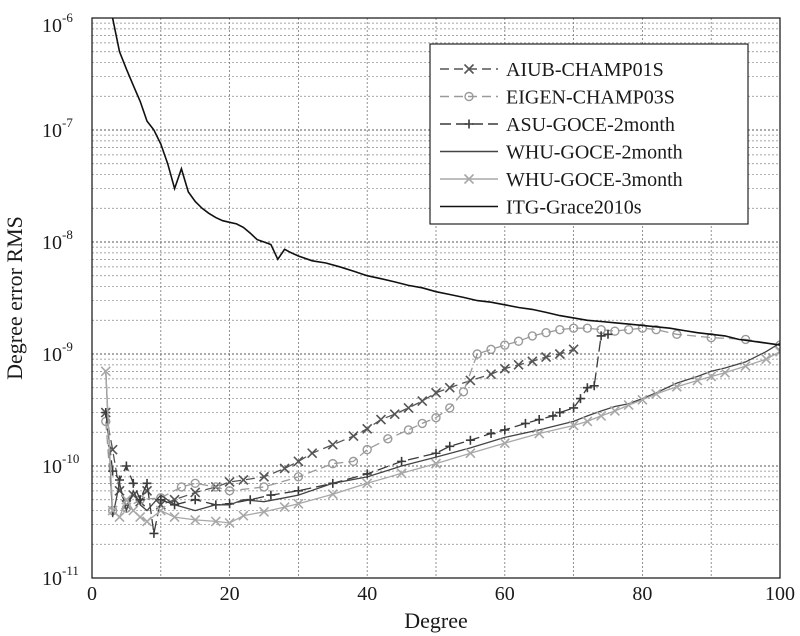 This screenshot has height=636, width=800. I want to click on y-tick-label: 10 -11, so click(60, 576).